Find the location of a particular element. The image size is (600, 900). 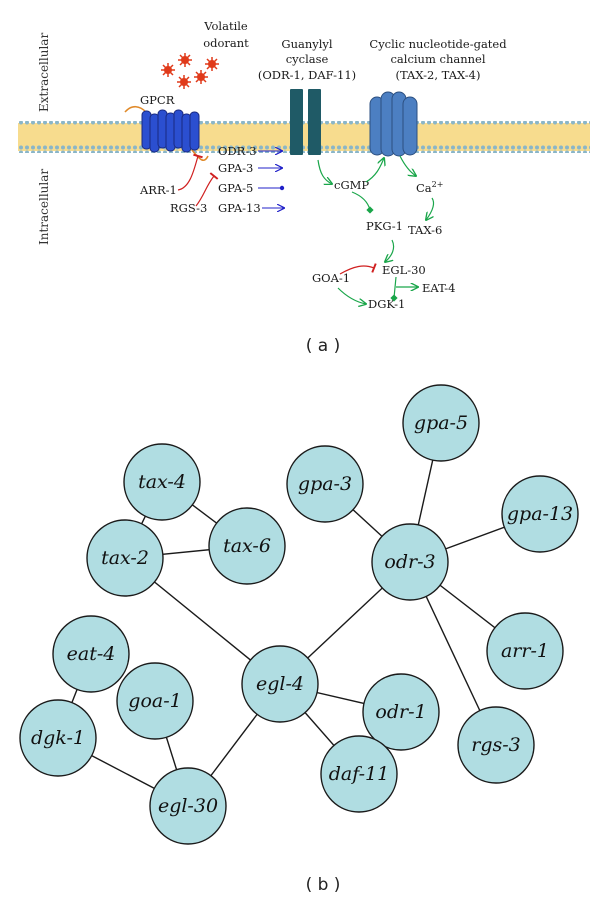

node-eat-4: eat-4 is located at coordinates (91, 654).